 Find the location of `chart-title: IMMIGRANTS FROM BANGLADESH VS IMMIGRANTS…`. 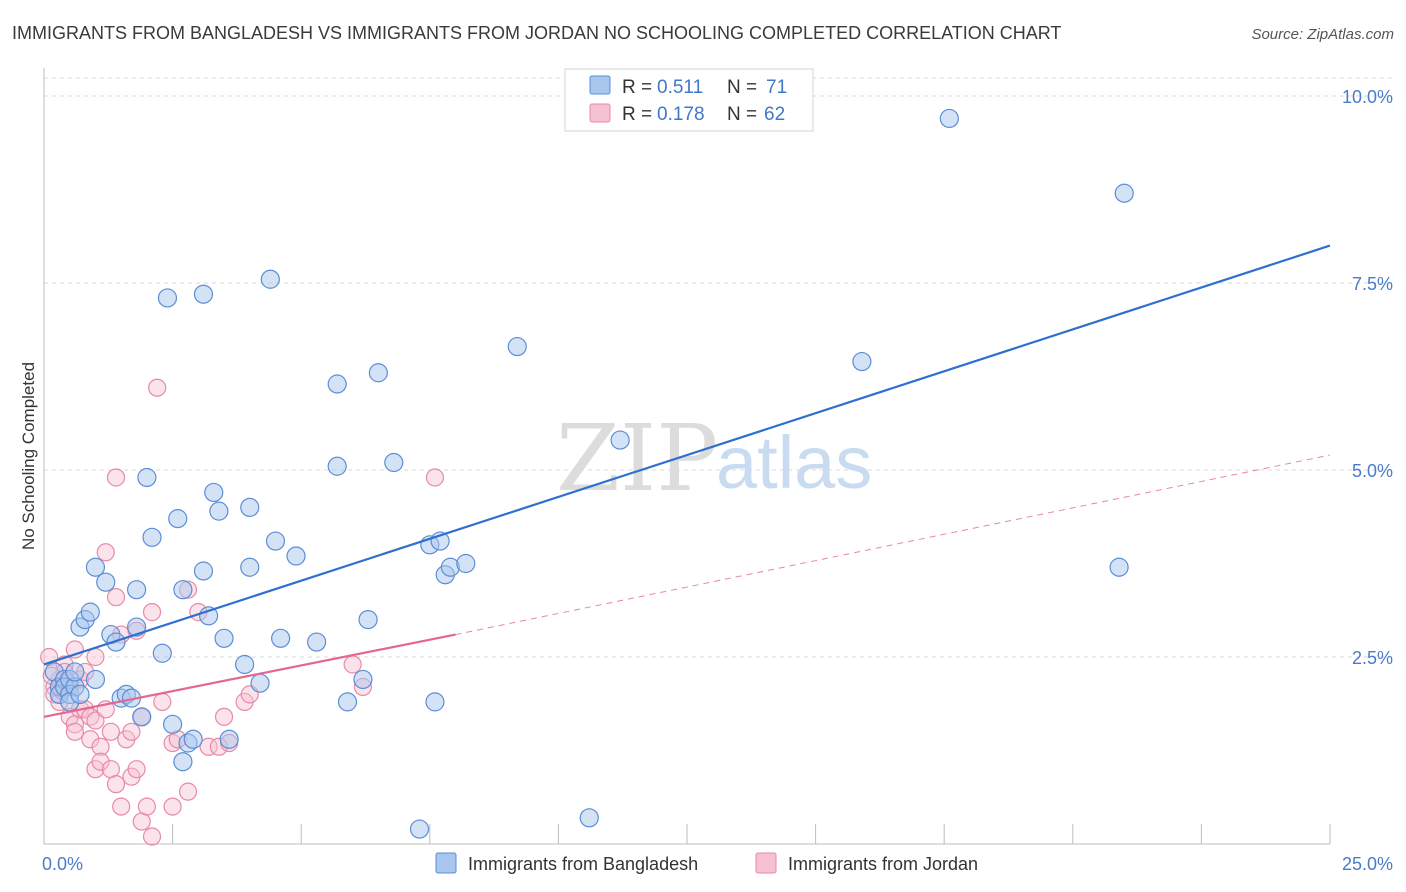

chart-title: IMMIGRANTS FROM BANGLADESH VS IMMIGRANTS… is located at coordinates (536, 33).